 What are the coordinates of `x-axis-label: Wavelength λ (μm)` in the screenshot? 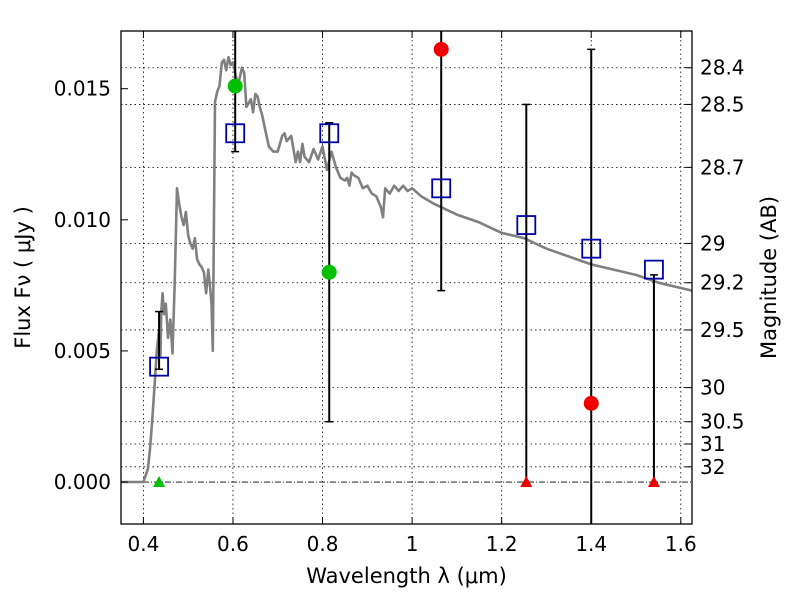 It's located at (406, 576).